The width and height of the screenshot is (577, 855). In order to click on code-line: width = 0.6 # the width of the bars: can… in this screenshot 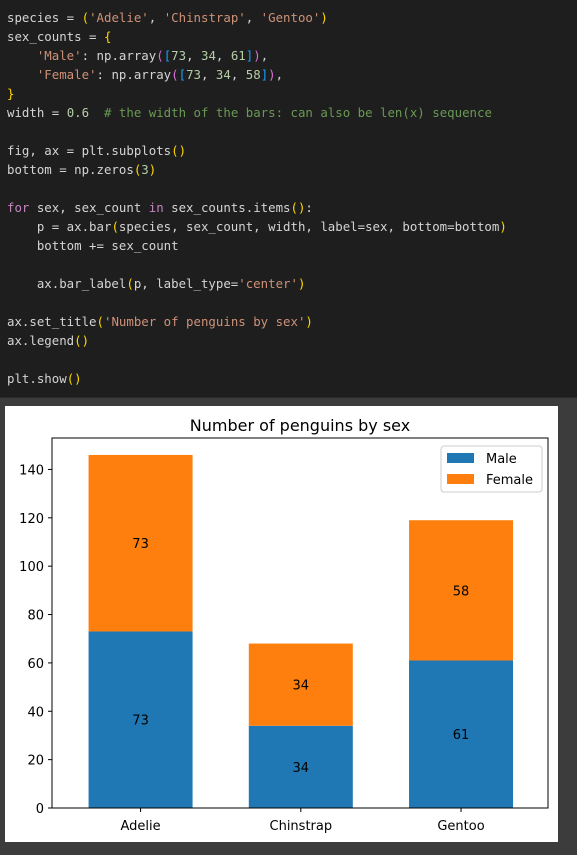, I will do `click(257, 112)`.